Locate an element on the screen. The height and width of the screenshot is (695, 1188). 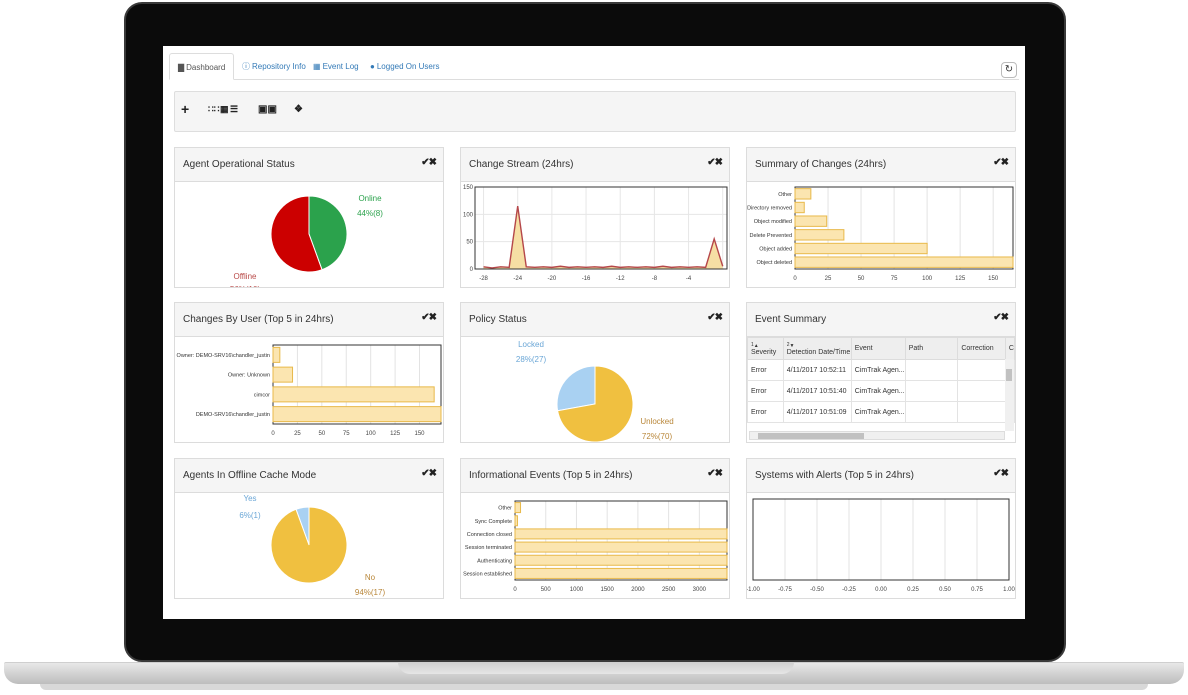
x-tick-label: 0.50 is located at coordinates (945, 590).